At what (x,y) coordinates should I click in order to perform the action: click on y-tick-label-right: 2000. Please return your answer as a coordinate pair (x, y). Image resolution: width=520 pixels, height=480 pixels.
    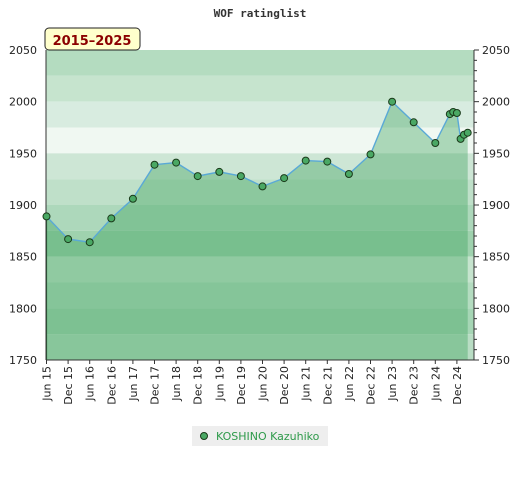
    Looking at the image, I should click on (496, 102).